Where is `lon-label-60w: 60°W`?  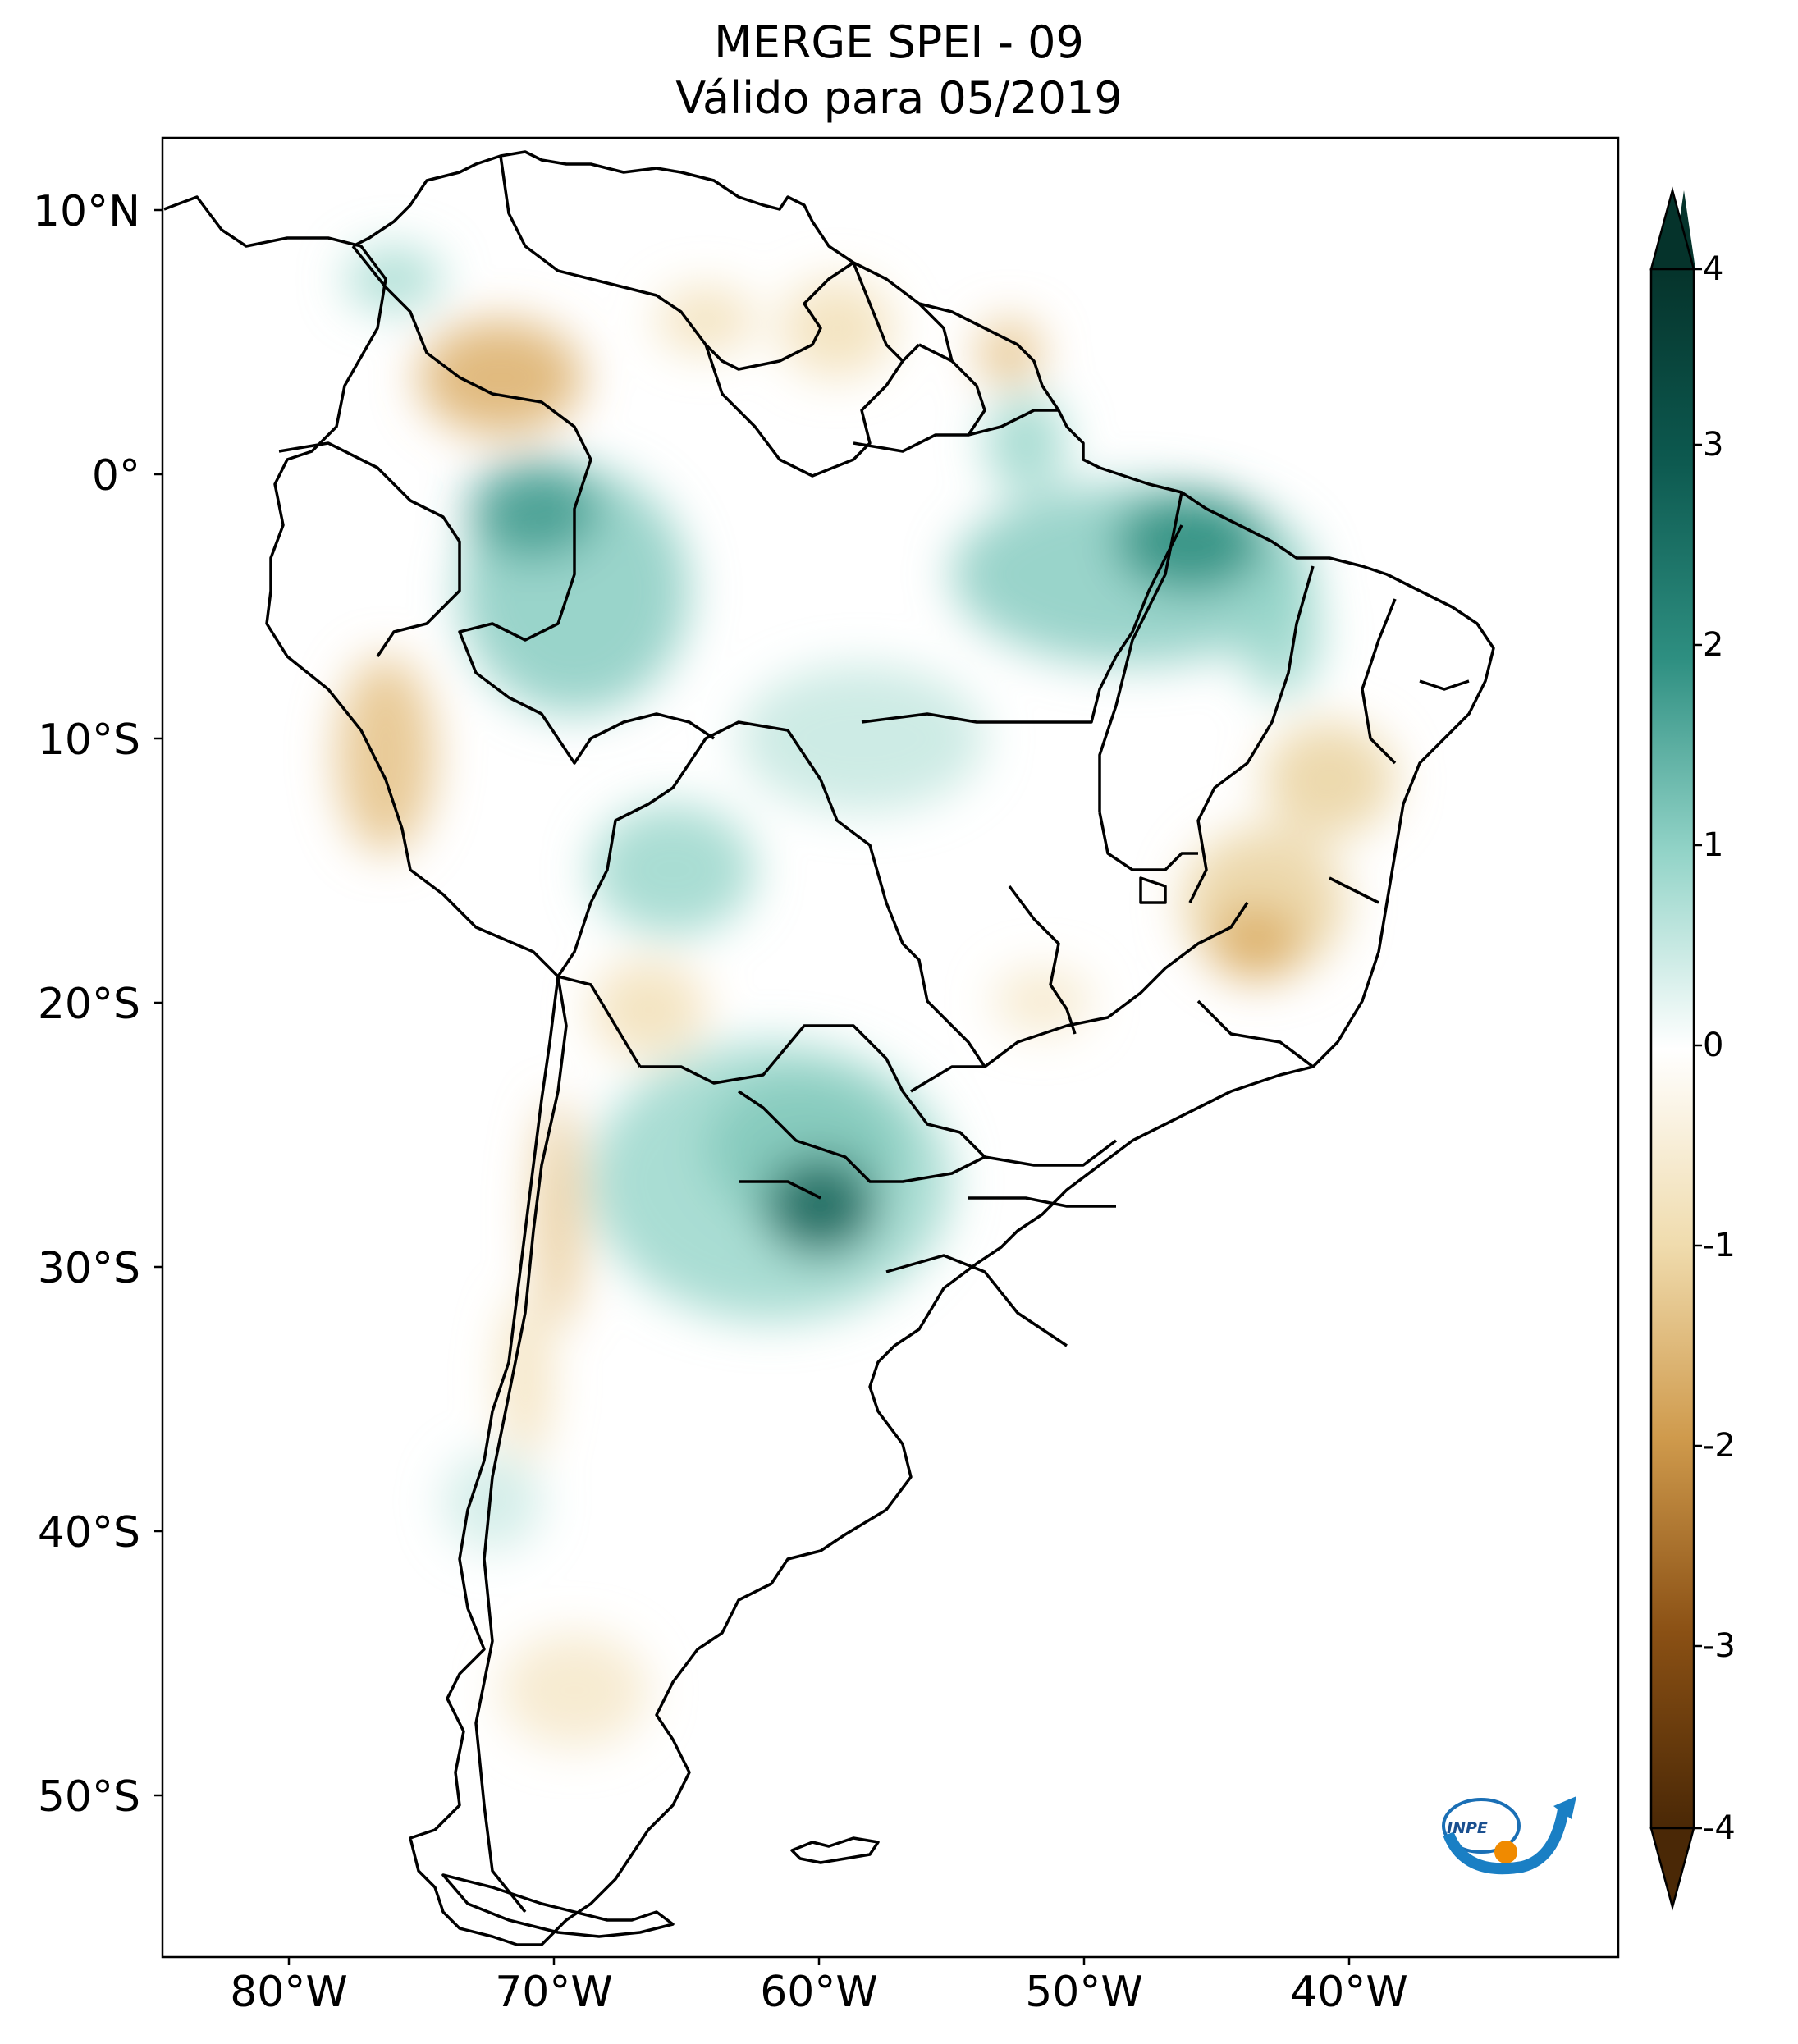
lon-label-60w: 60°W is located at coordinates (819, 1993).